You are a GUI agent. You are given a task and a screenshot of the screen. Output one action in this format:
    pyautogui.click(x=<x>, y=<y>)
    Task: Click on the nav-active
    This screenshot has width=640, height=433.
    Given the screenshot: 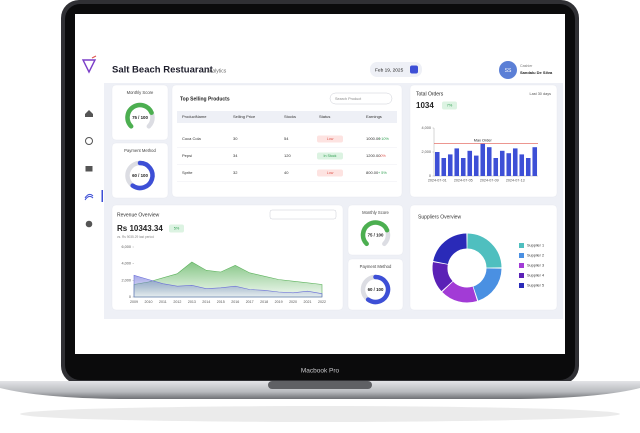 What is the action you would take?
    pyautogui.click(x=102, y=196)
    